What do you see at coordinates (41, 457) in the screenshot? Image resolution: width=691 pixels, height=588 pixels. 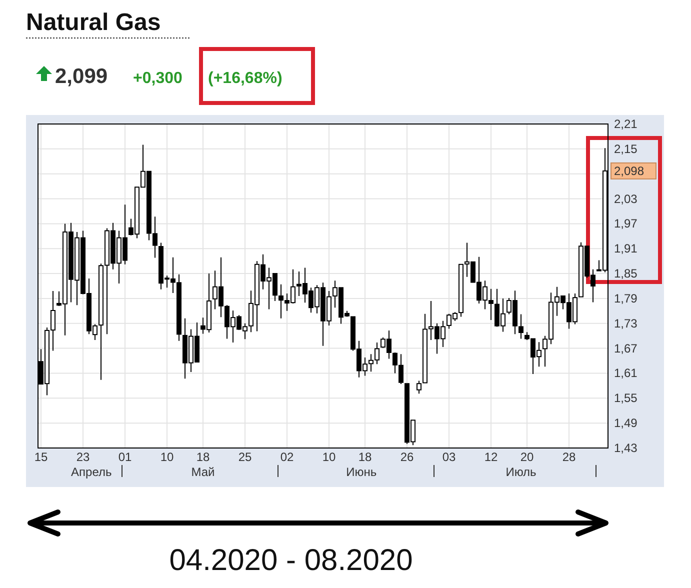 I see `x-tick-label: 15` at bounding box center [41, 457].